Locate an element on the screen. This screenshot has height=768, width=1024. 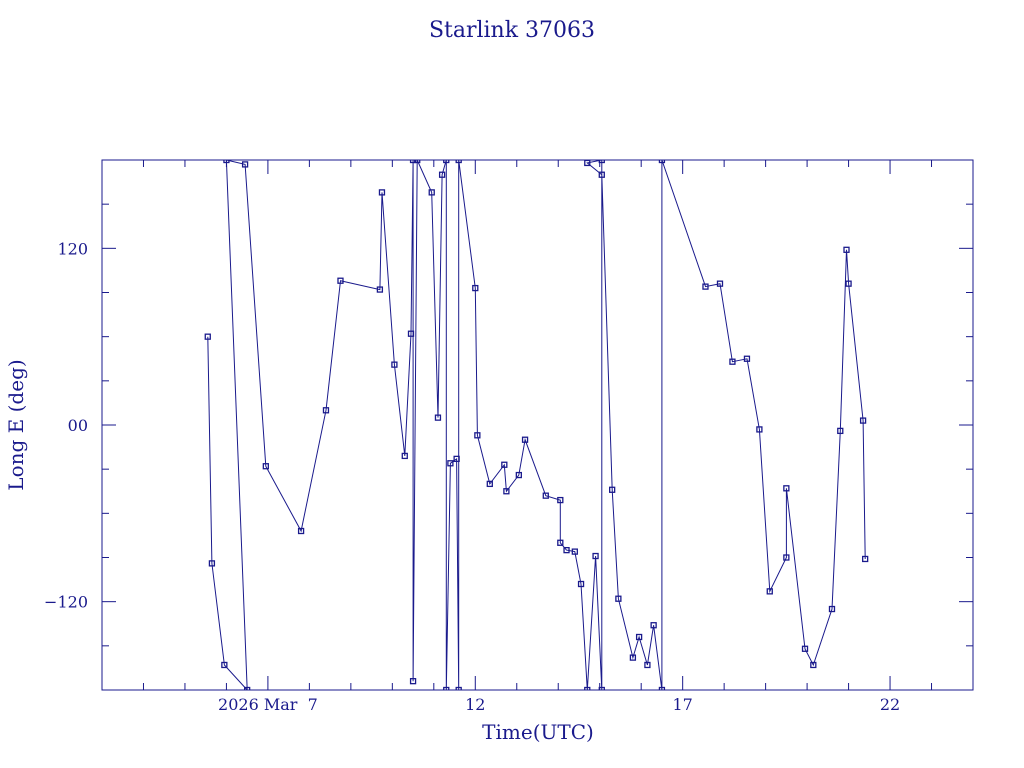
y-axis-label: Long E (deg) is located at coordinates (16, 424).